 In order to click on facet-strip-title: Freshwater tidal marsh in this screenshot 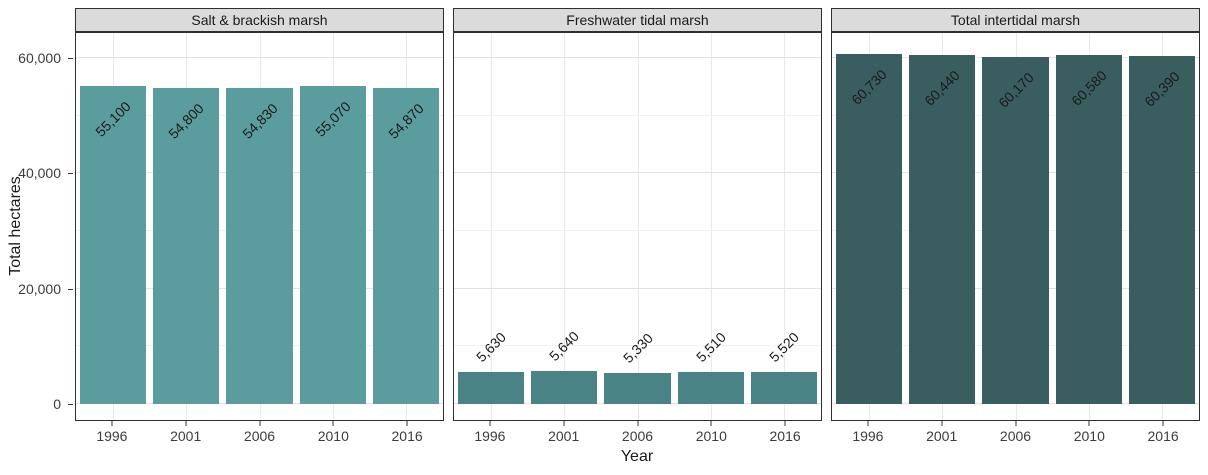, I will do `click(637, 20)`.